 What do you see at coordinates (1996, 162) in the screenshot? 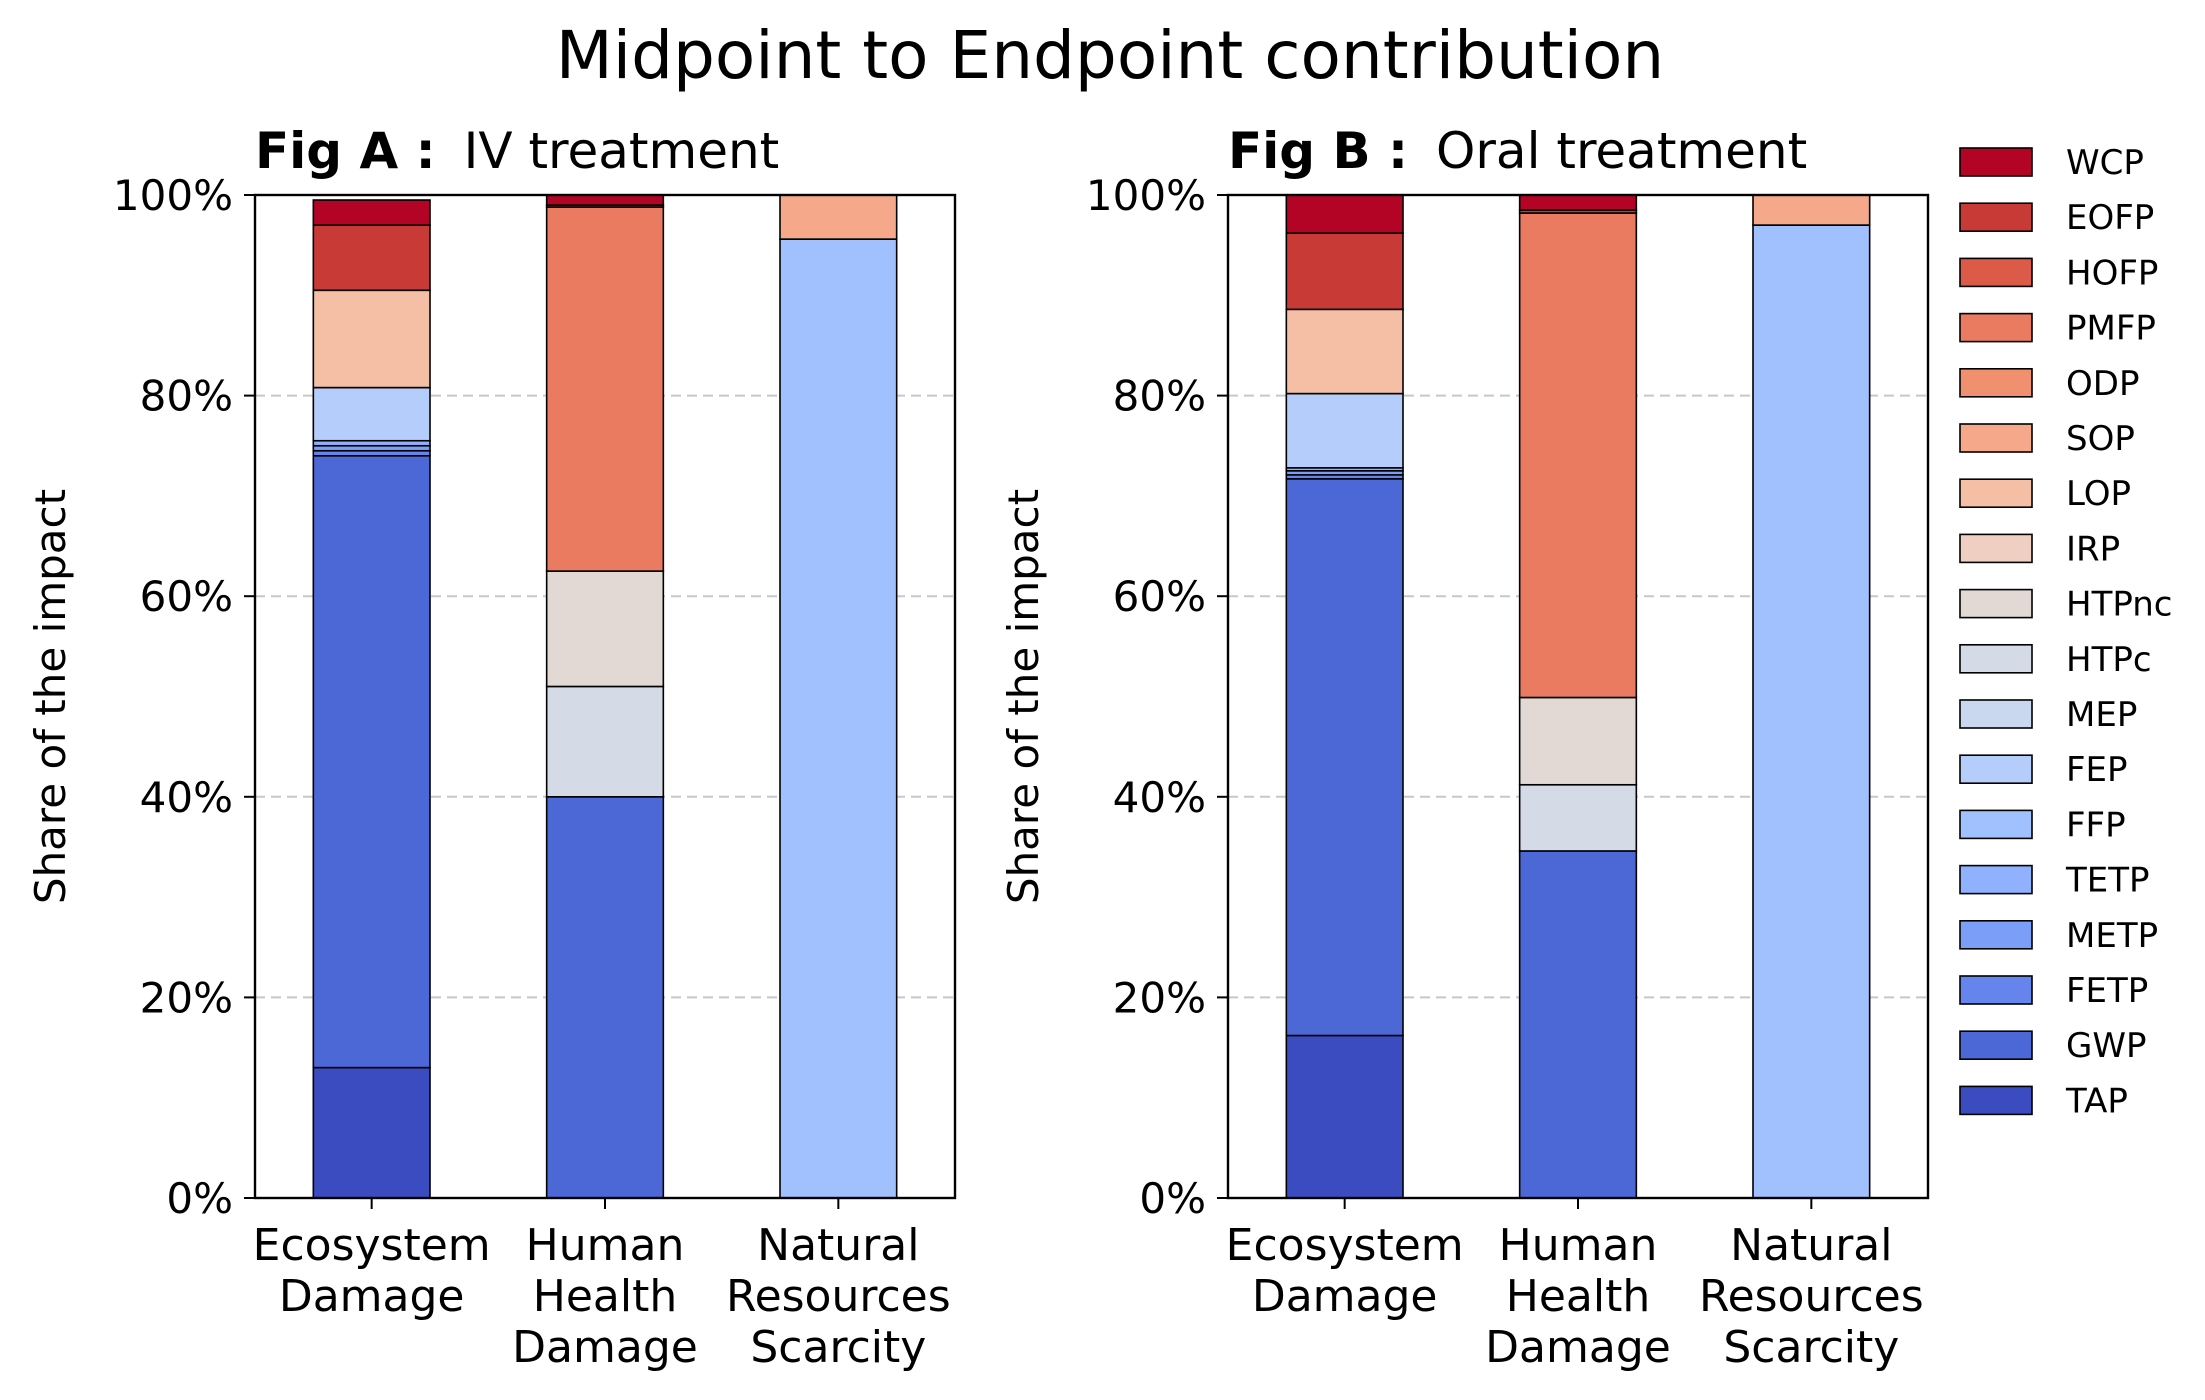
I see `legend-swatch-wcp` at bounding box center [1996, 162].